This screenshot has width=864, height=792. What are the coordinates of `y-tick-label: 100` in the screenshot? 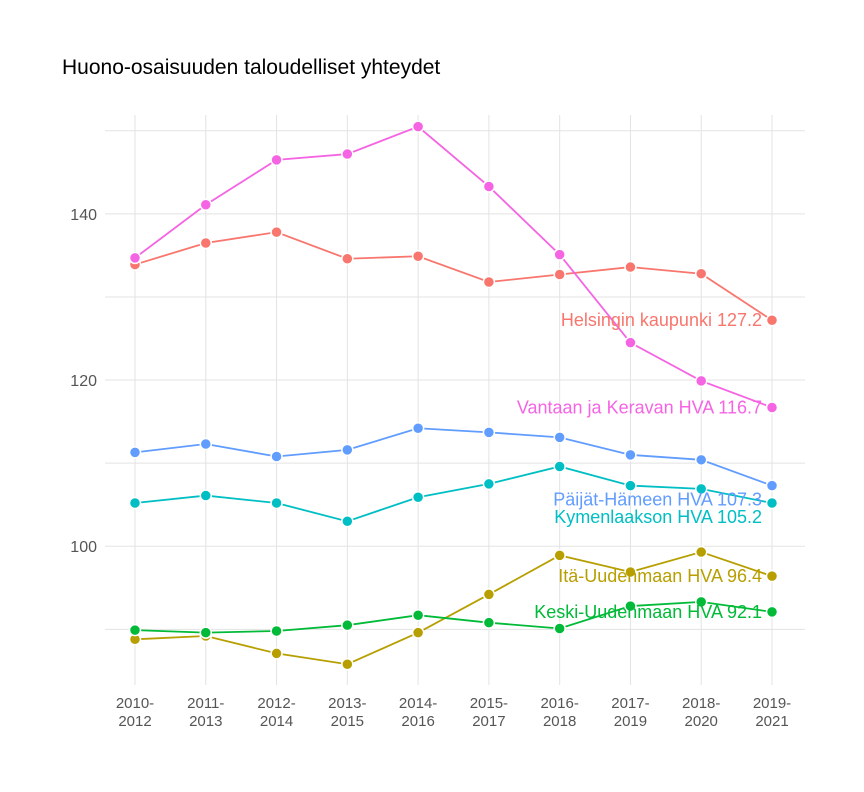 It's located at (83, 547).